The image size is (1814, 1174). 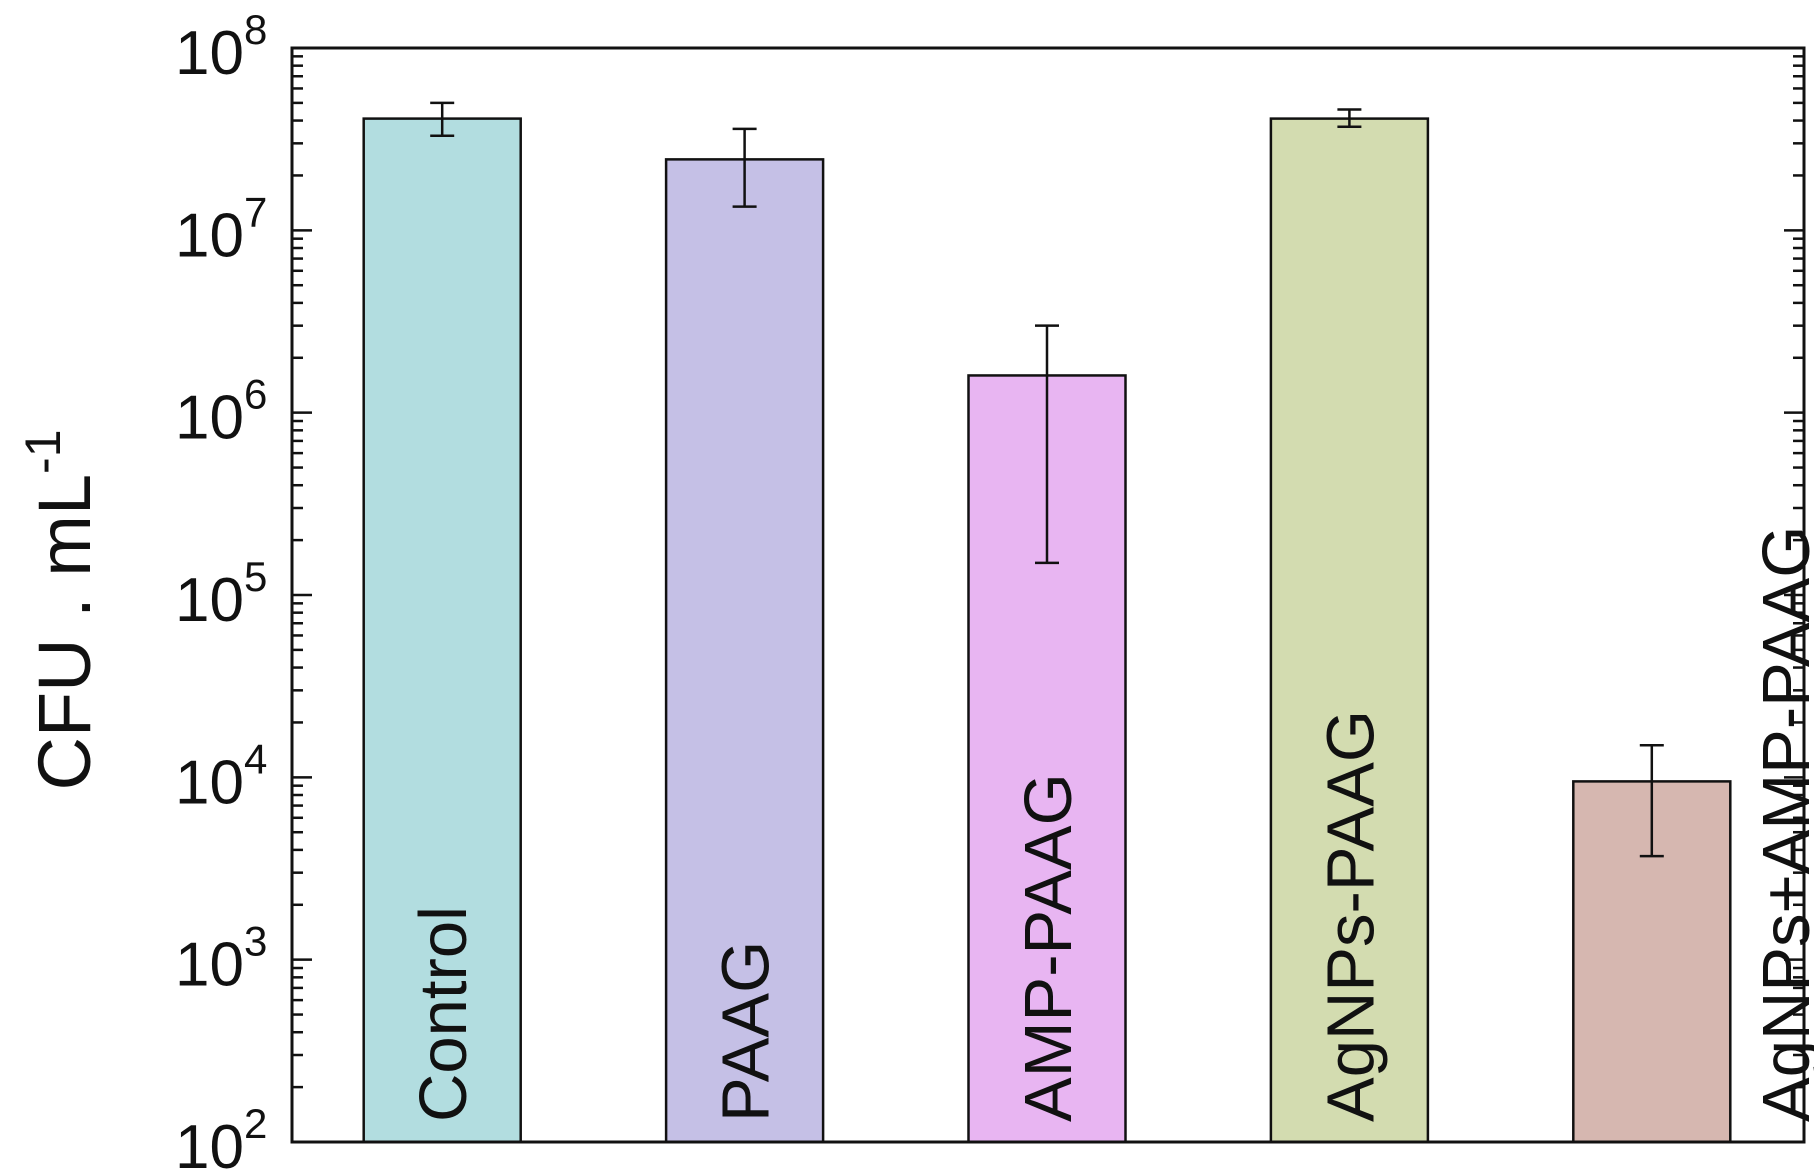 I want to click on y-tick-label: 10⁵, so click(x=221, y=594).